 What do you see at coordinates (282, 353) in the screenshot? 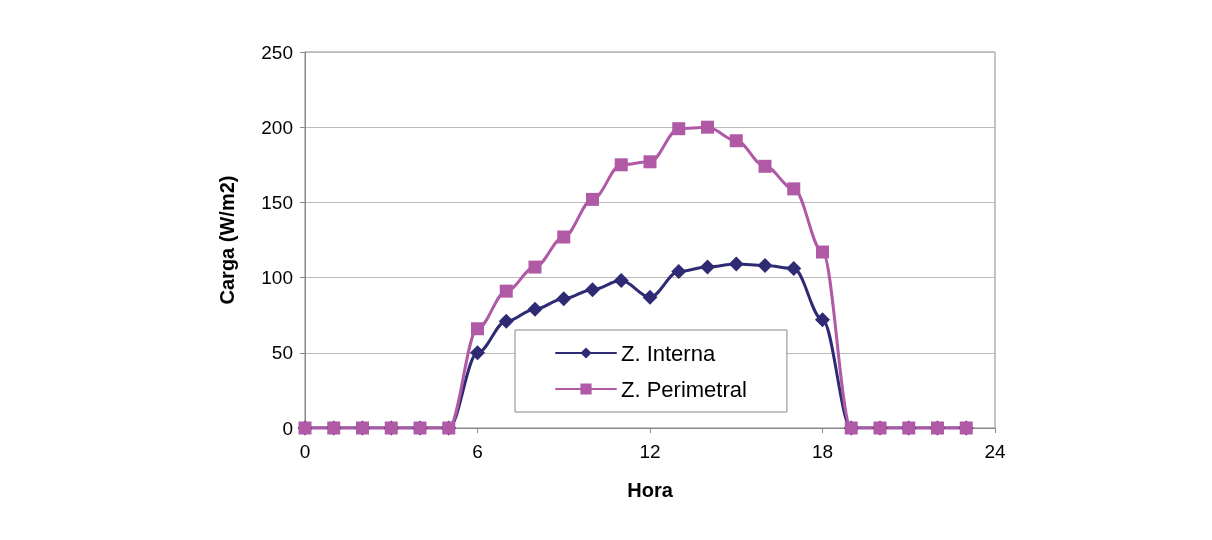
I see `y-tick-label: 50` at bounding box center [282, 353].